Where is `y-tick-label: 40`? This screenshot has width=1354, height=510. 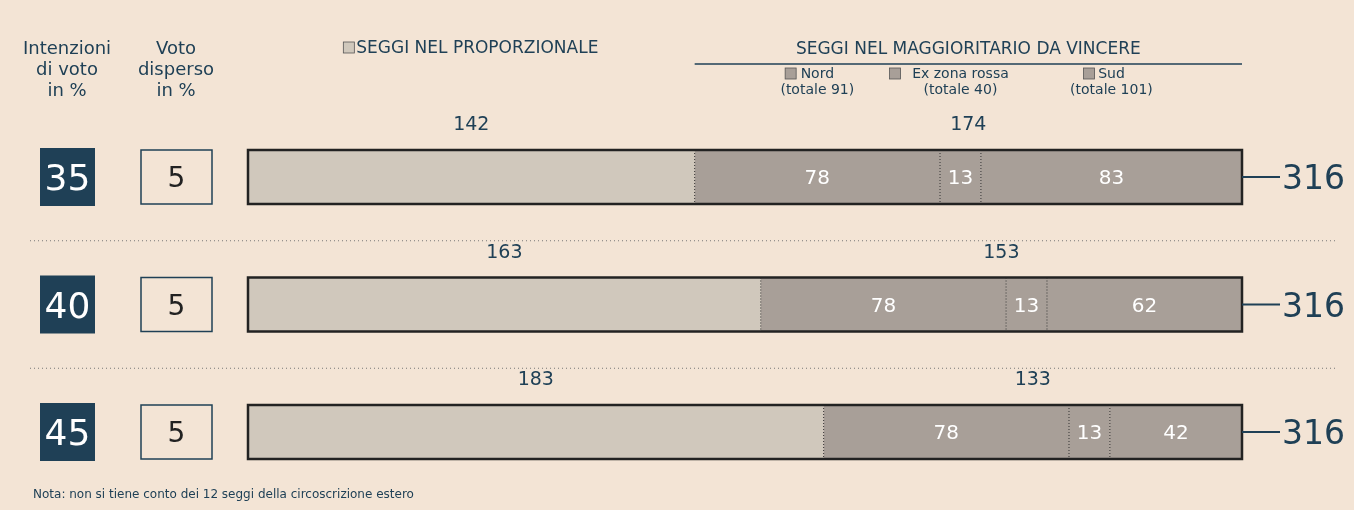
y-tick-label: 40 is located at coordinates (67, 305).